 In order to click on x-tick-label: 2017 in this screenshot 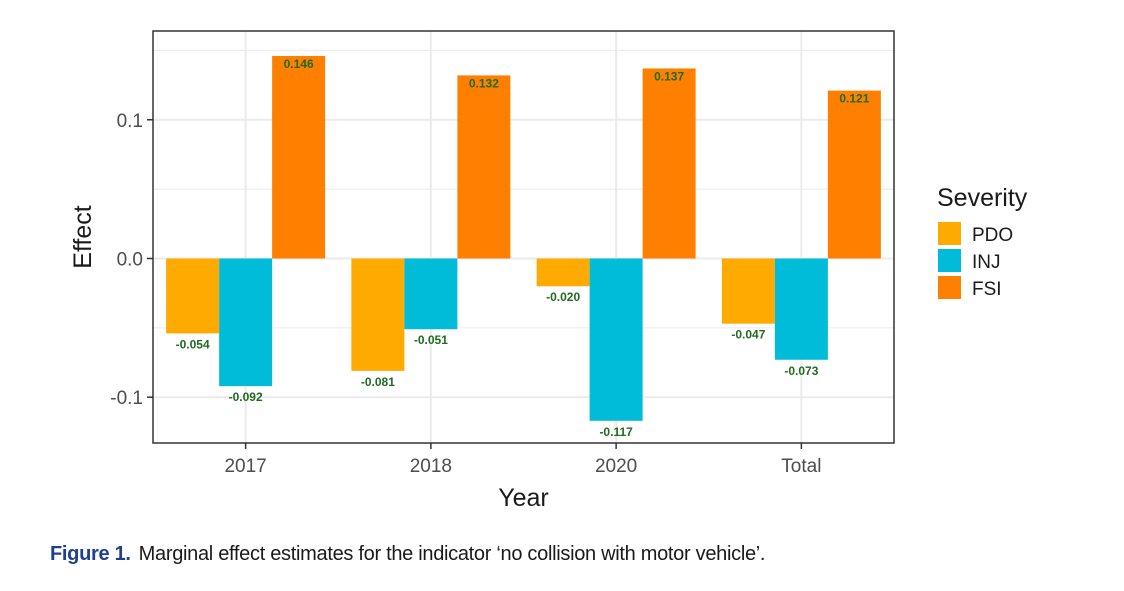, I will do `click(245, 466)`.